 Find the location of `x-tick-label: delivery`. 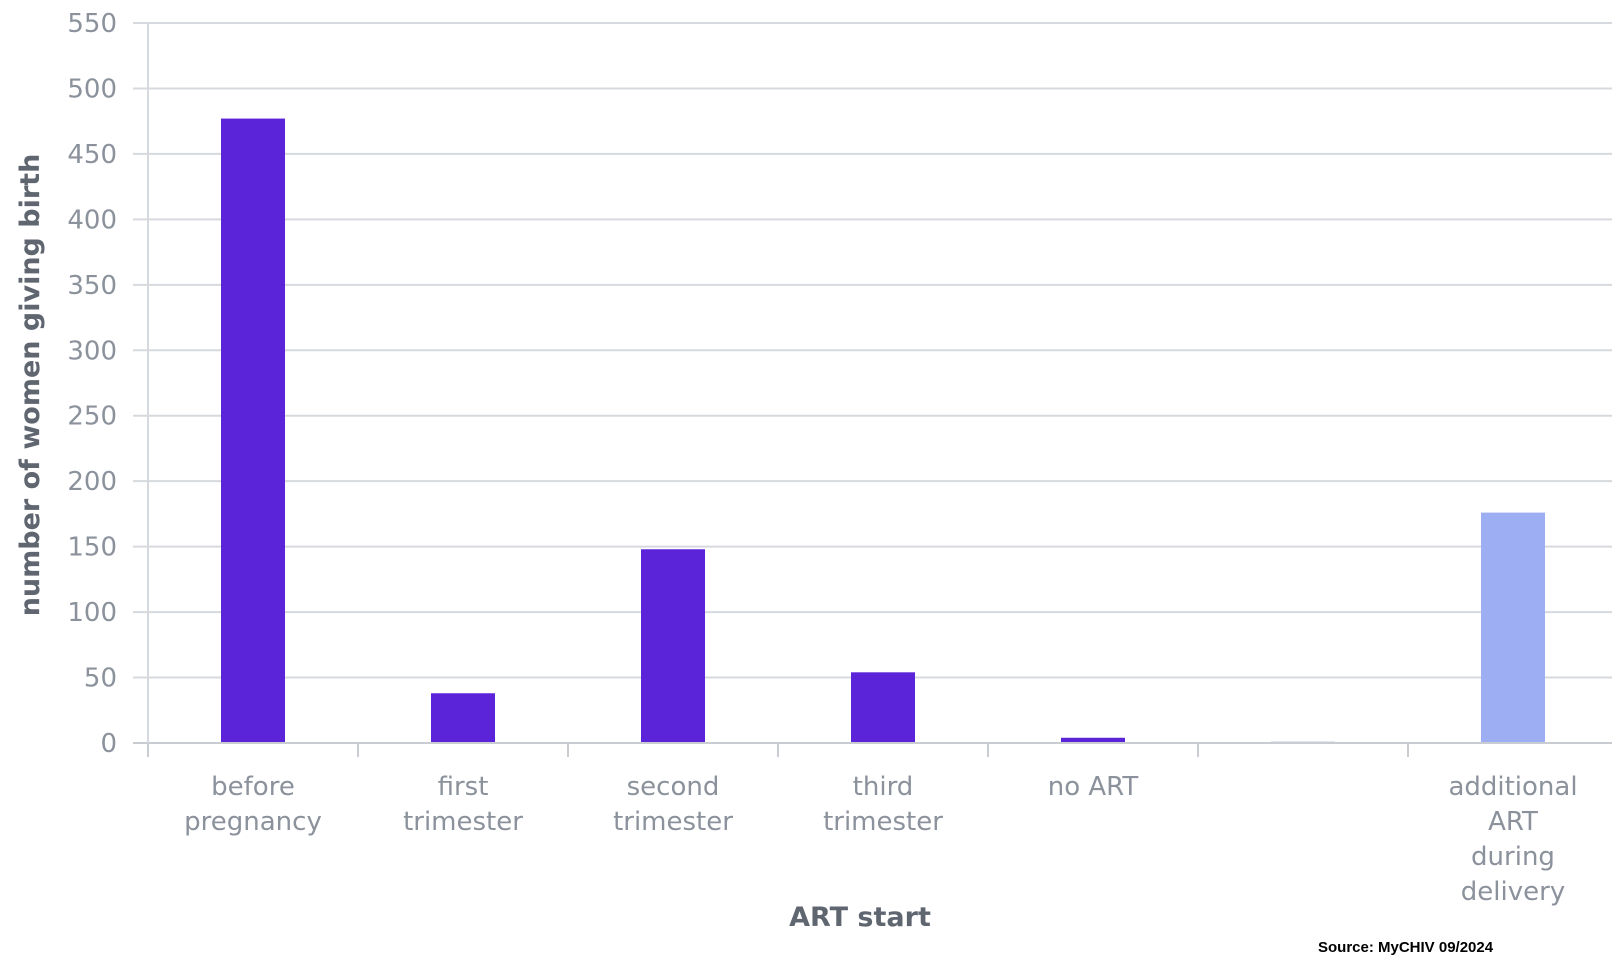

x-tick-label: delivery is located at coordinates (1513, 892).